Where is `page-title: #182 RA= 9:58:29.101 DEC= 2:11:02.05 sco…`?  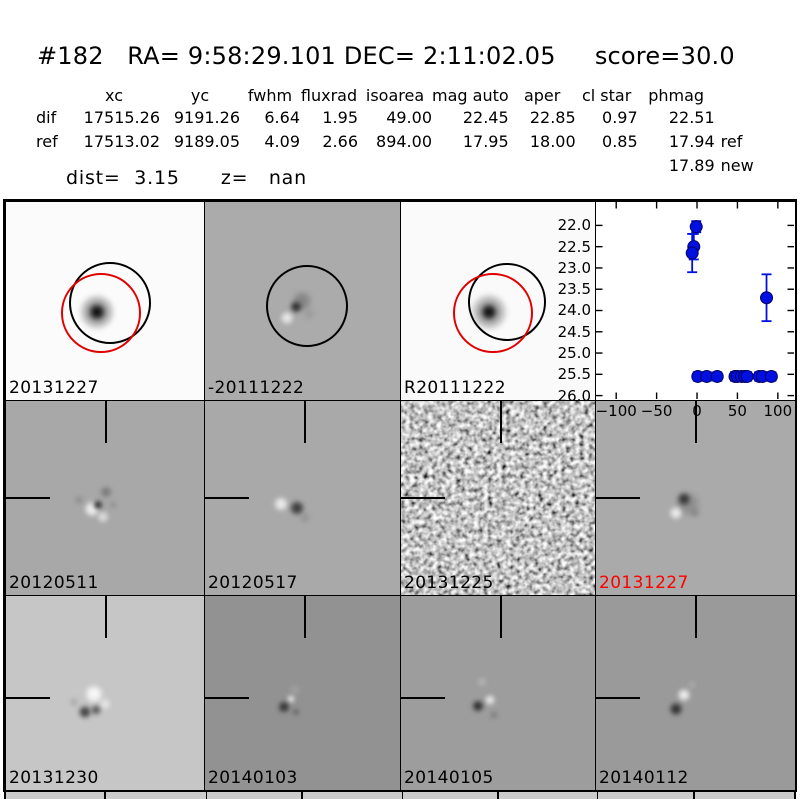 page-title: #182 RA= 9:58:29.101 DEC= 2:11:02.05 sco… is located at coordinates (386, 56).